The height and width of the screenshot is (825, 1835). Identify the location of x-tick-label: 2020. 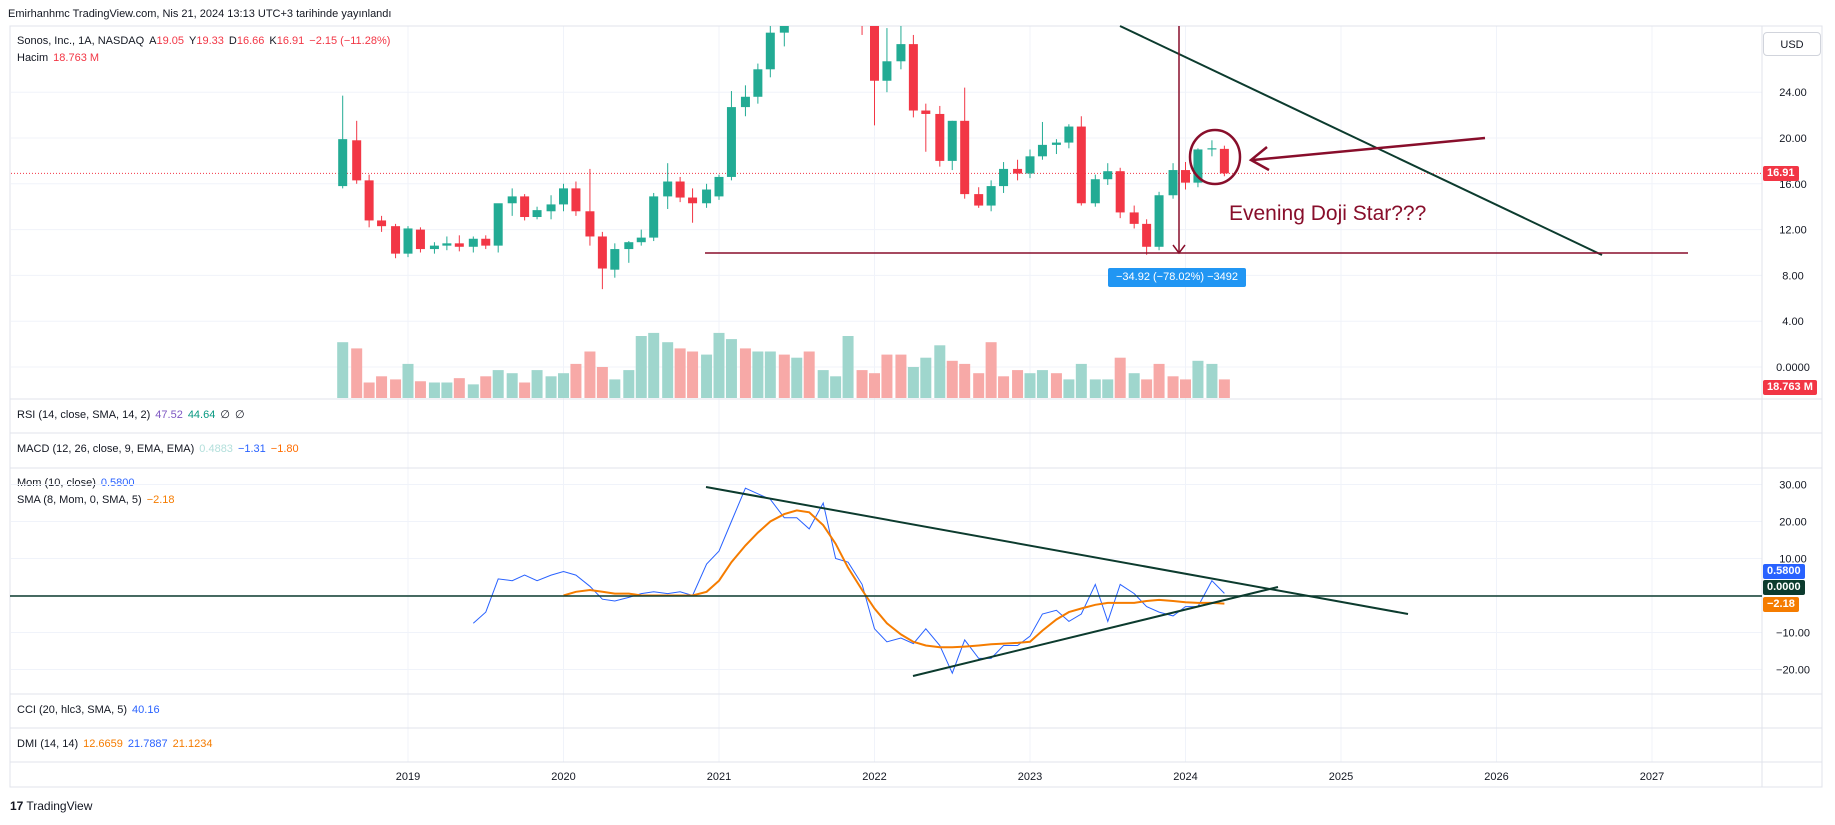
(563, 777).